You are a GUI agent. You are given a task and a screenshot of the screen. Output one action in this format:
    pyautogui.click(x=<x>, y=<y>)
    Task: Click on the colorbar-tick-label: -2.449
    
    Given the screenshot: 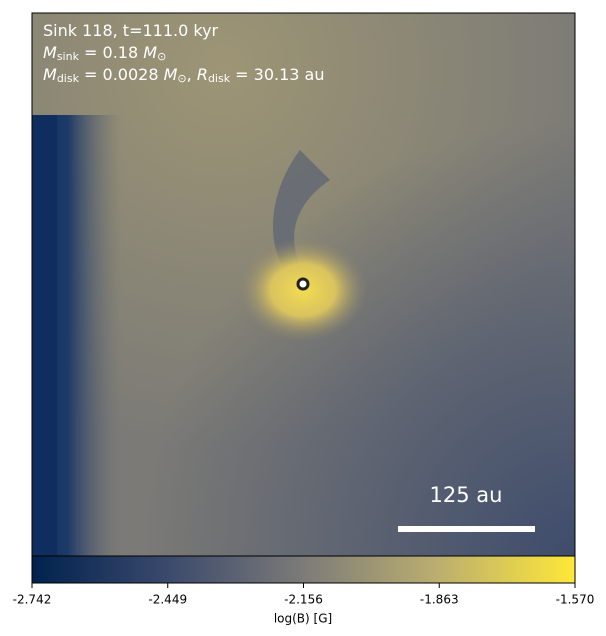 What is the action you would take?
    pyautogui.click(x=167, y=600)
    